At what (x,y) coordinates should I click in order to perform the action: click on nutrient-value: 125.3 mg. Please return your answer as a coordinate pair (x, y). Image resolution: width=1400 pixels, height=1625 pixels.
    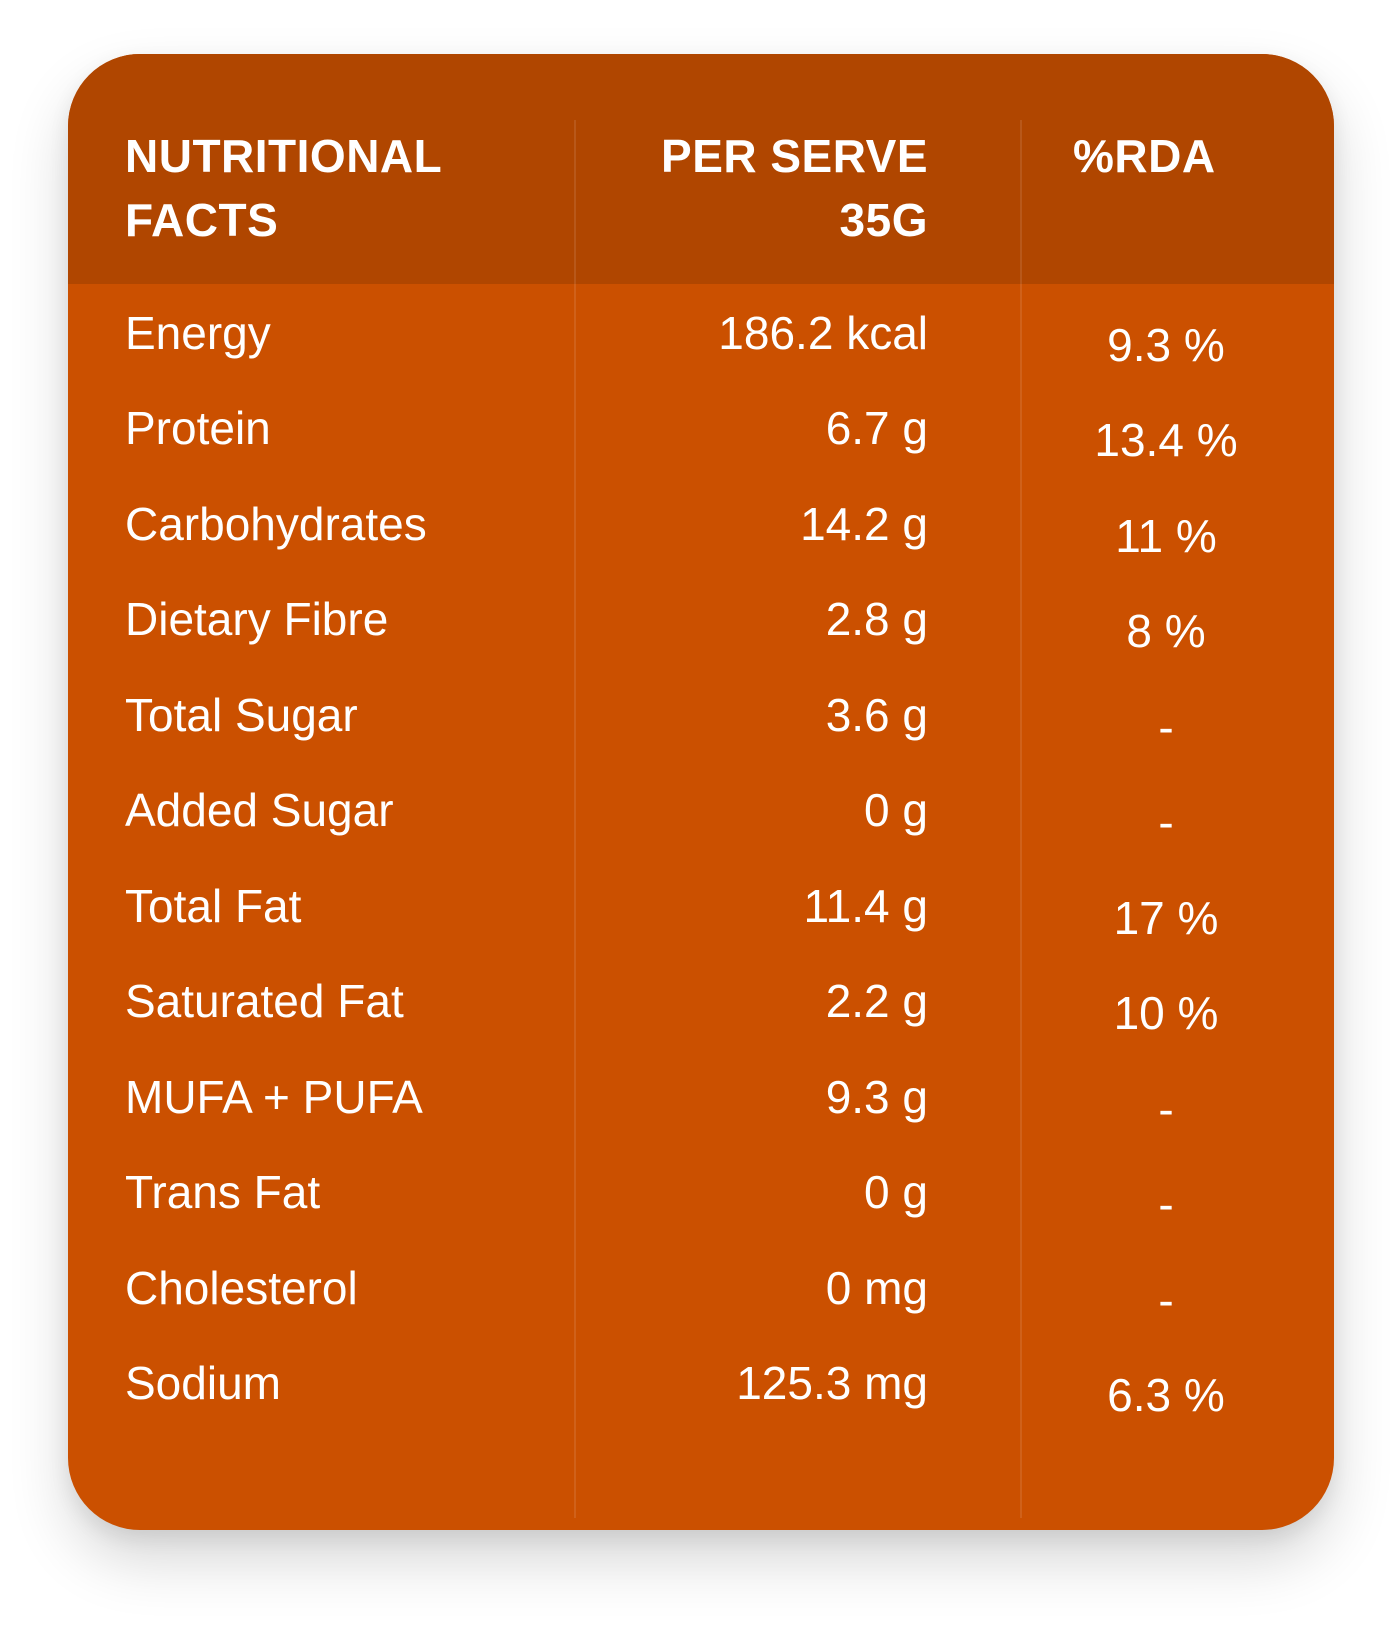
    Looking at the image, I should click on (832, 1383).